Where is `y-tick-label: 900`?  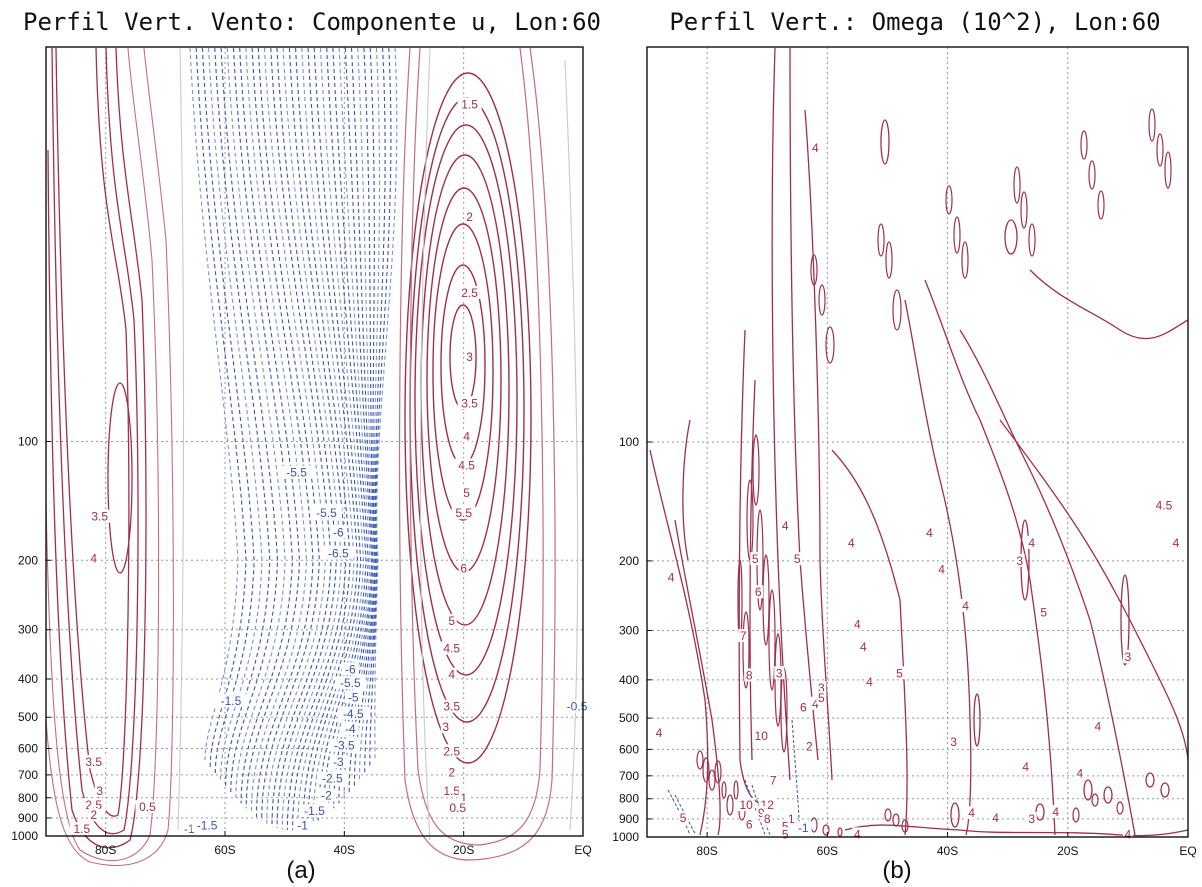
y-tick-label: 900 is located at coordinates (28, 818).